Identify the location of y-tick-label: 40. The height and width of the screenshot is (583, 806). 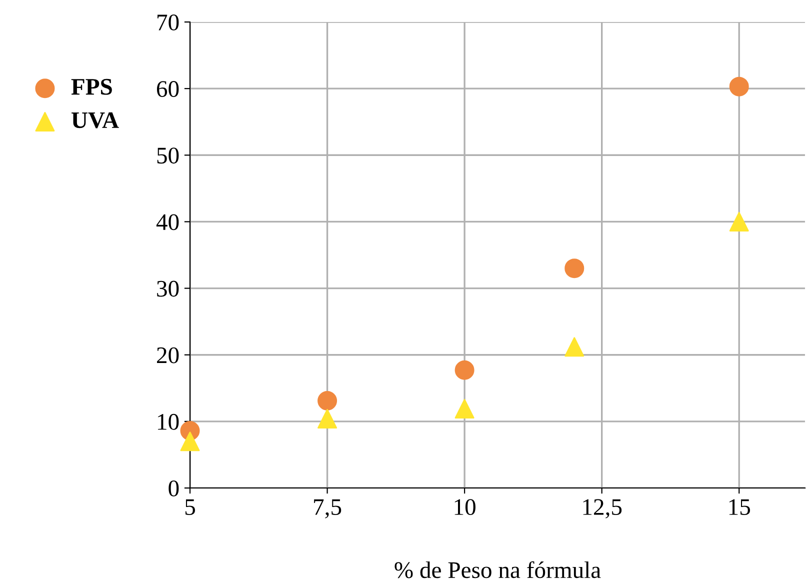
(167, 222).